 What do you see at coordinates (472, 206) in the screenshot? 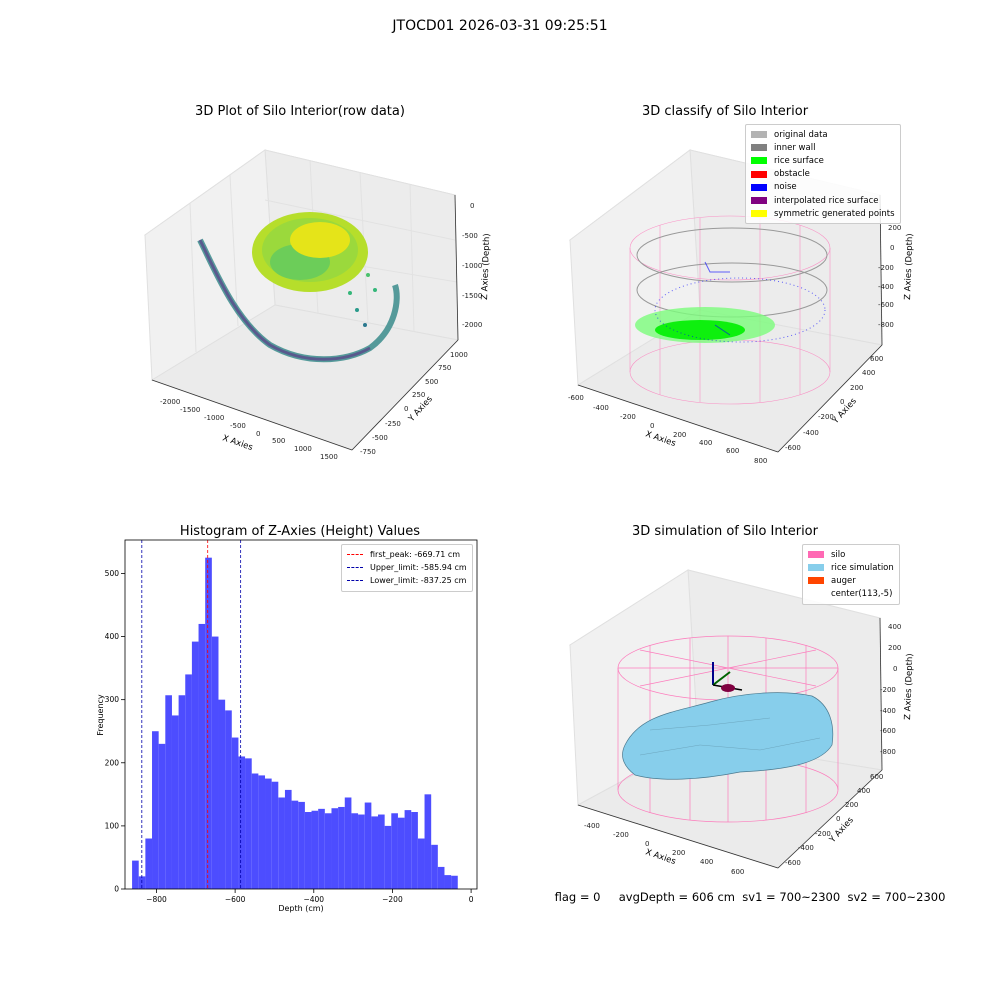
I see `raw-z-tick: 0` at bounding box center [472, 206].